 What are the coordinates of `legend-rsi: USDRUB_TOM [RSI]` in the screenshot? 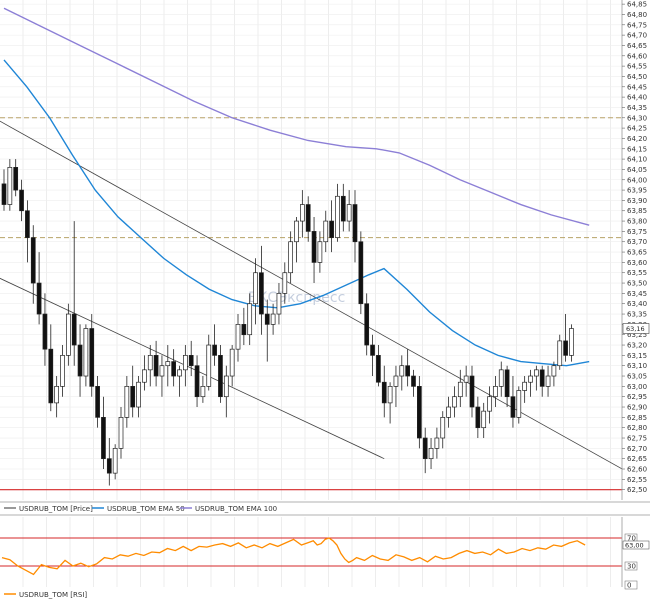 It's located at (45, 595).